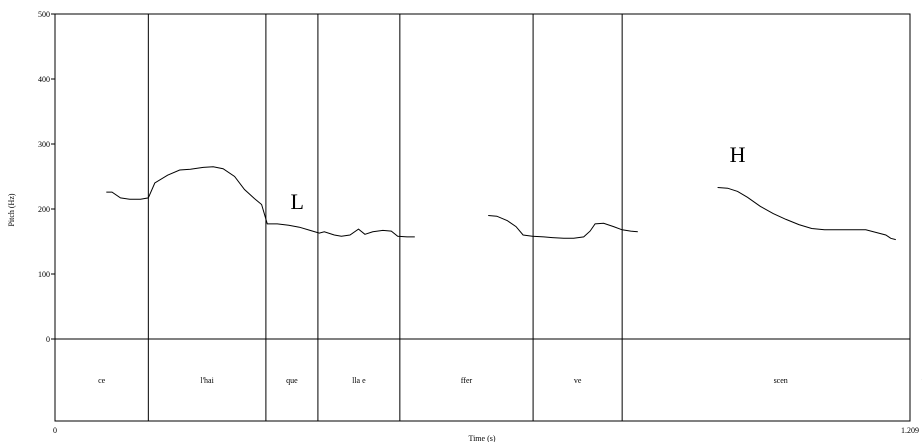 This screenshot has height=442, width=922. I want to click on x-axis-title: Time (s), so click(481, 438).